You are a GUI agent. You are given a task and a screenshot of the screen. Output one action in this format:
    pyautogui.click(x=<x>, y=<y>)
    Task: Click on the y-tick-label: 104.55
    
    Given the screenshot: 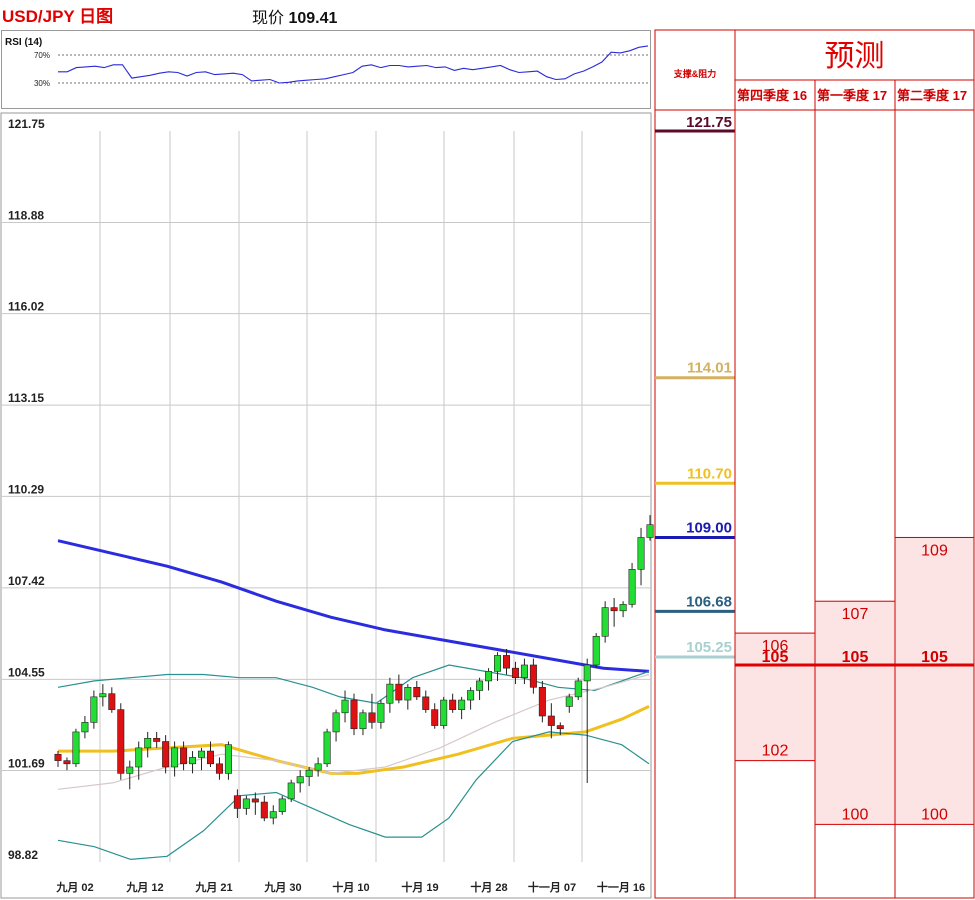 What is the action you would take?
    pyautogui.click(x=26, y=672)
    